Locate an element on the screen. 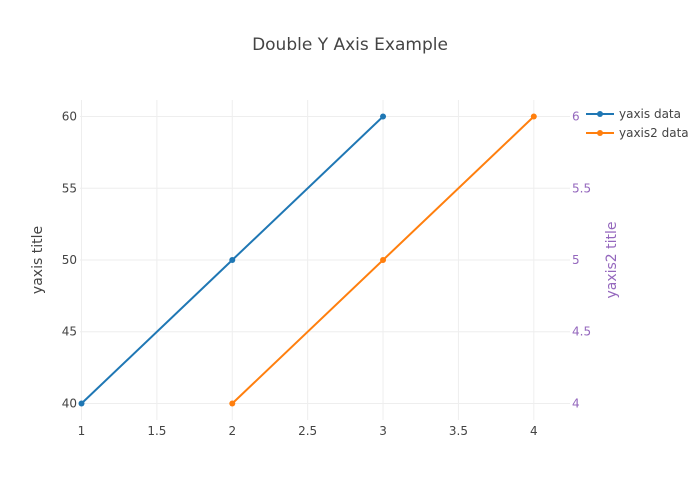 This screenshot has height=500, width=700. y2-tick-label: 4 is located at coordinates (576, 403).